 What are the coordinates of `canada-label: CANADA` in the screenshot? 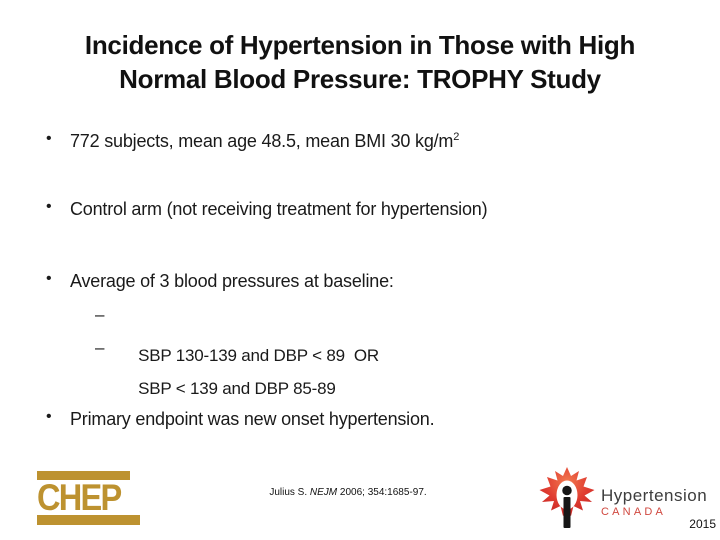 It's located at (634, 512).